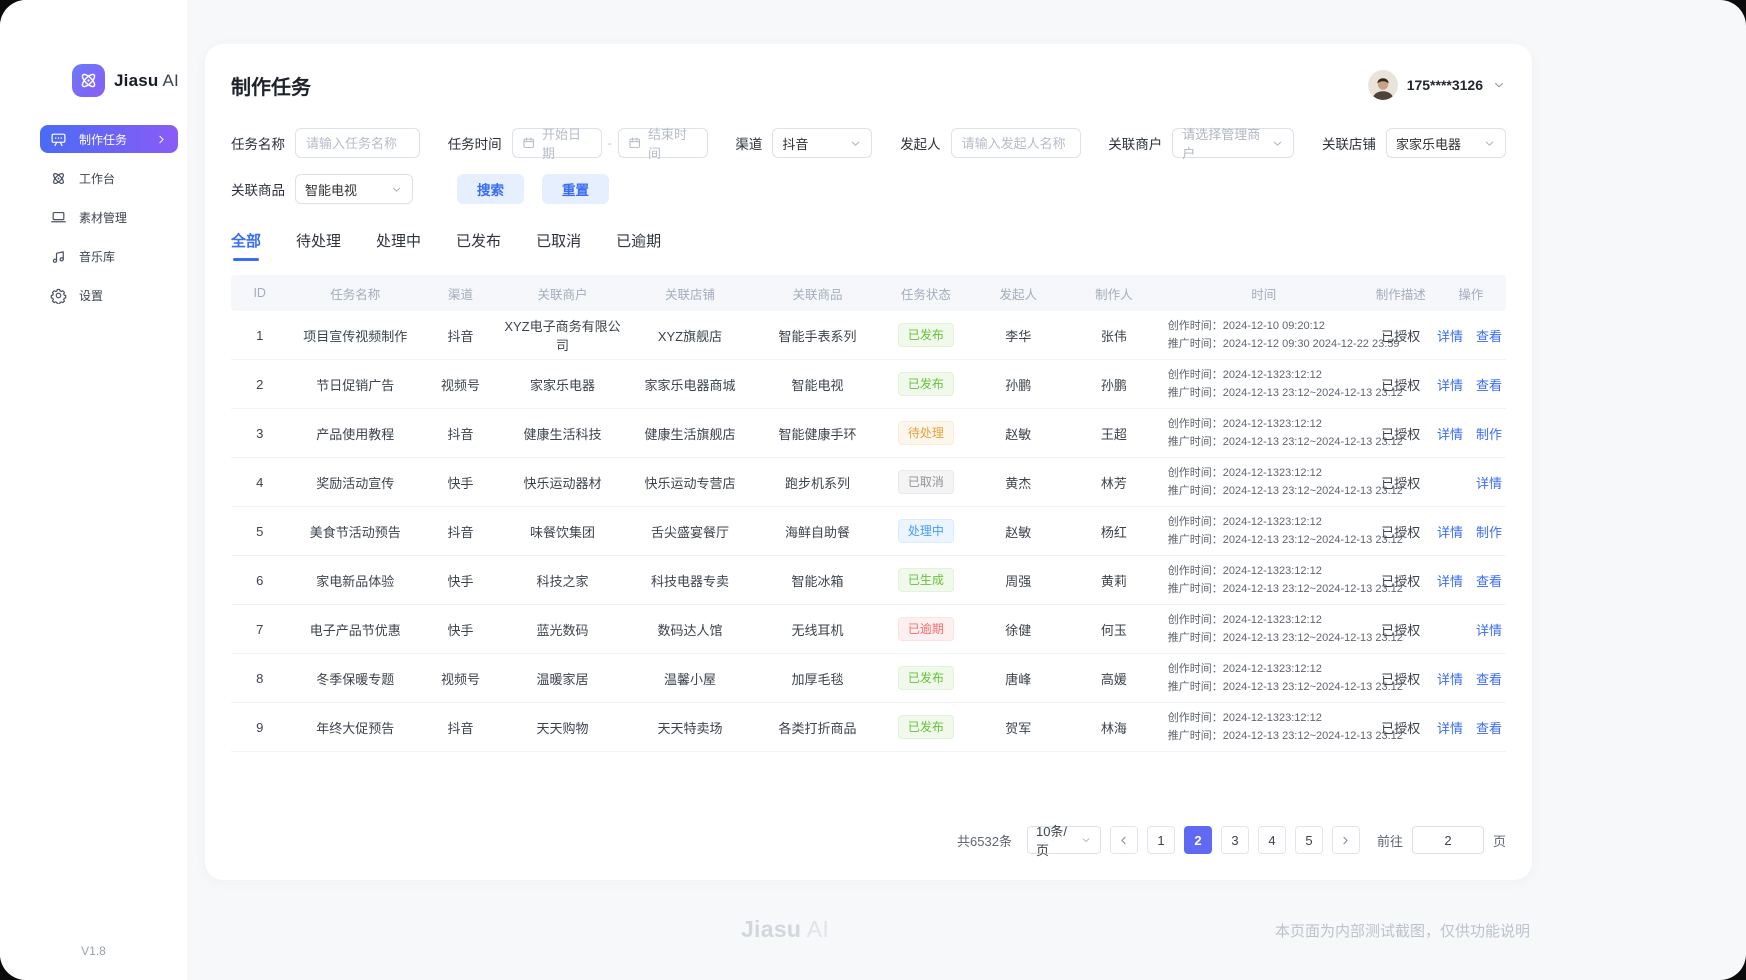 This screenshot has width=1746, height=980. What do you see at coordinates (1063, 841) in the screenshot?
I see `page-size-select: 10条/页` at bounding box center [1063, 841].